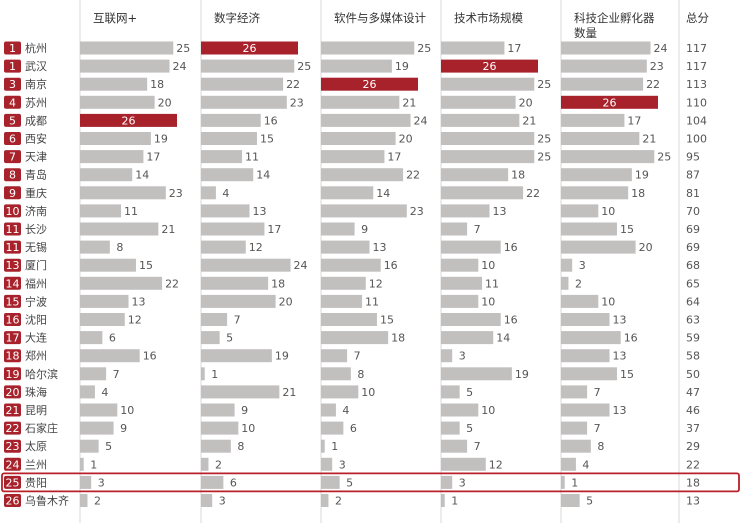  What do you see at coordinates (496, 464) in the screenshot?
I see `score-label: 12` at bounding box center [496, 464].